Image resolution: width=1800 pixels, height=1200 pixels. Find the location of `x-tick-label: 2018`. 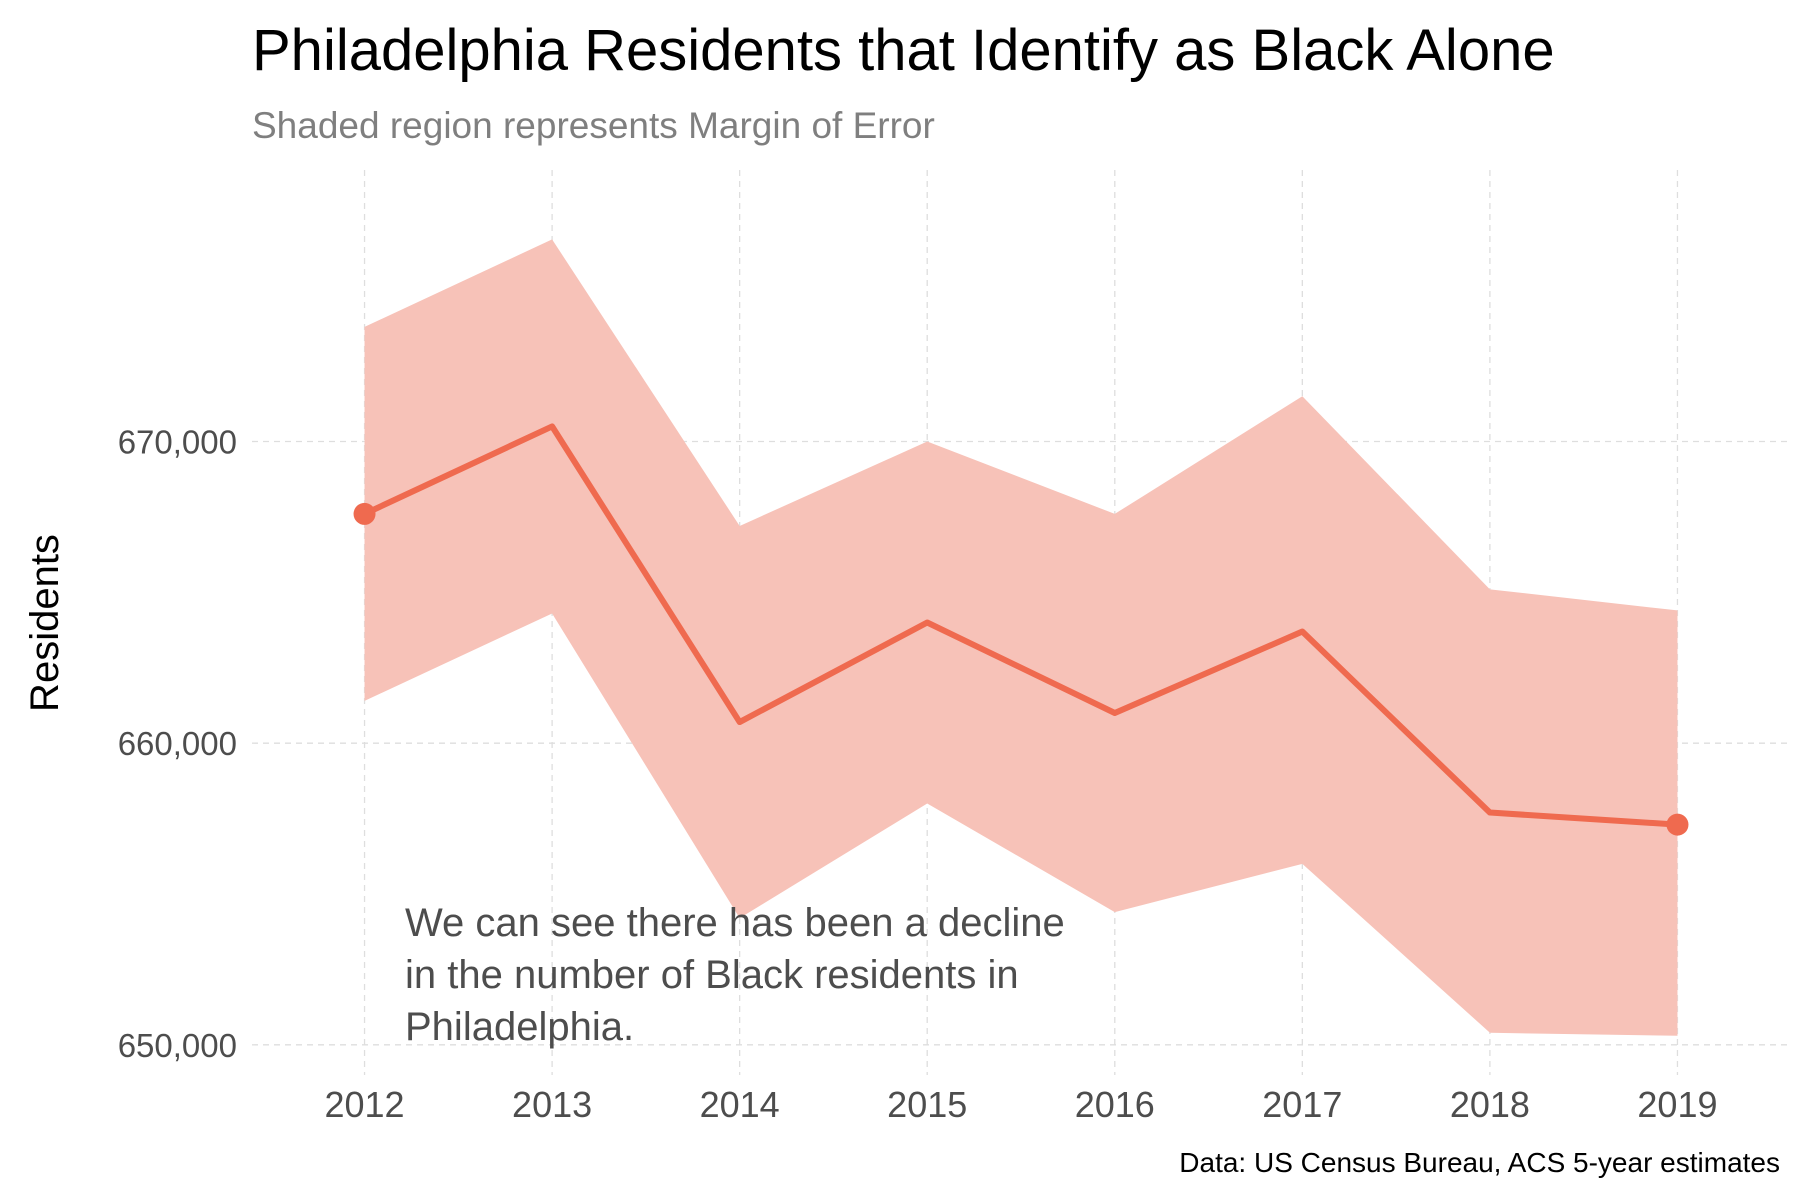

x-tick-label: 2018 is located at coordinates (1490, 1104).